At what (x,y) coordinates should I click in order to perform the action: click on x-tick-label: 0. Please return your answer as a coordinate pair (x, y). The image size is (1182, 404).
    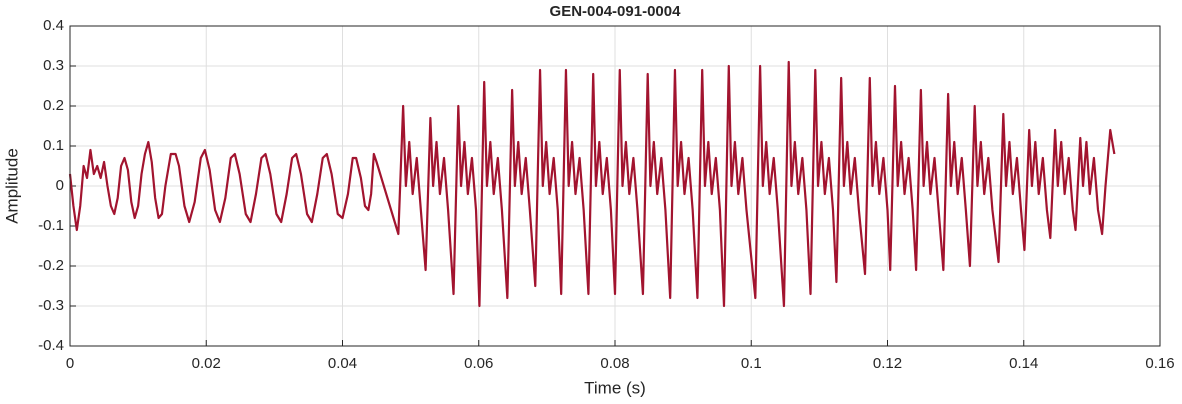
    Looking at the image, I should click on (70, 363).